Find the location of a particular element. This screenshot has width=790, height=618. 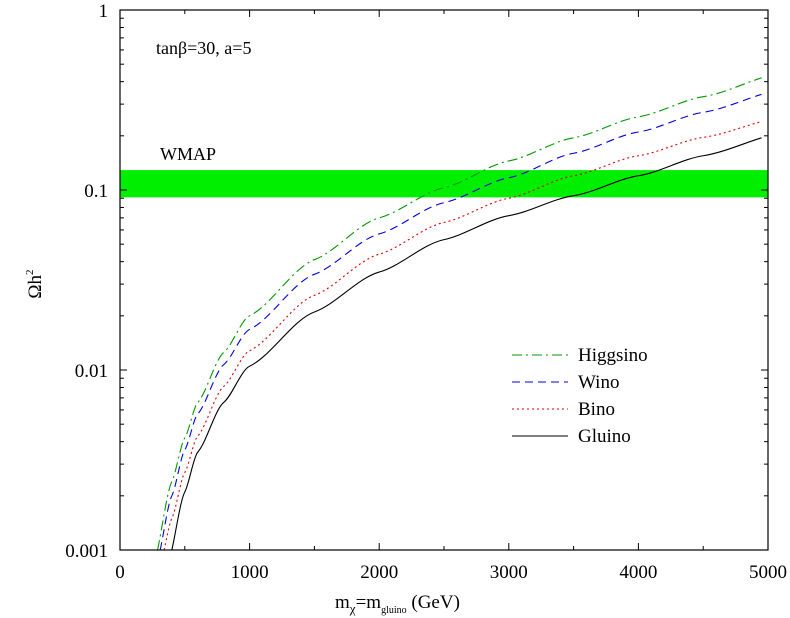

legend-label-gluino: Gluino is located at coordinates (604, 436).